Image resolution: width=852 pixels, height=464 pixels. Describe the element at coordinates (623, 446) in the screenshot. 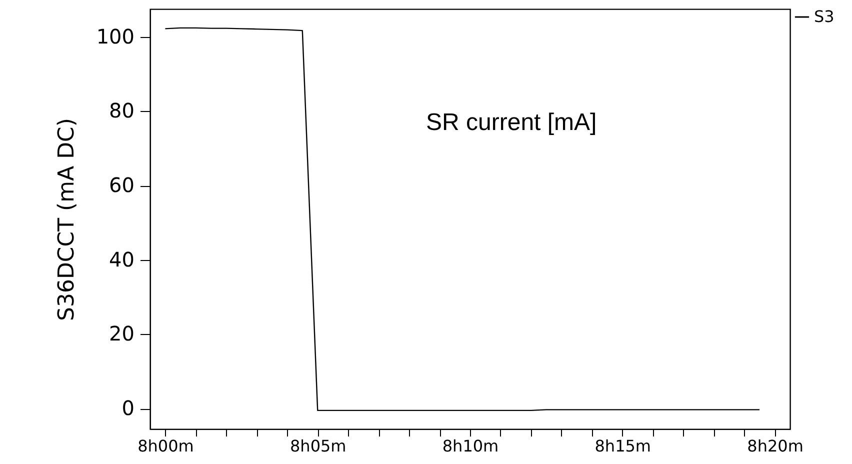

I see `x-tick-label: 8h15m` at that location.